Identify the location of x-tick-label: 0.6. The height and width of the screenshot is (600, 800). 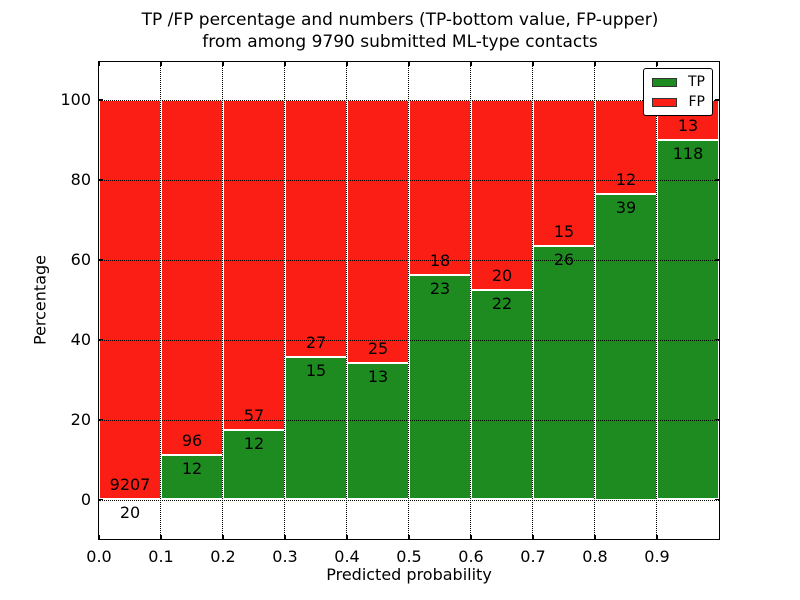
(471, 556).